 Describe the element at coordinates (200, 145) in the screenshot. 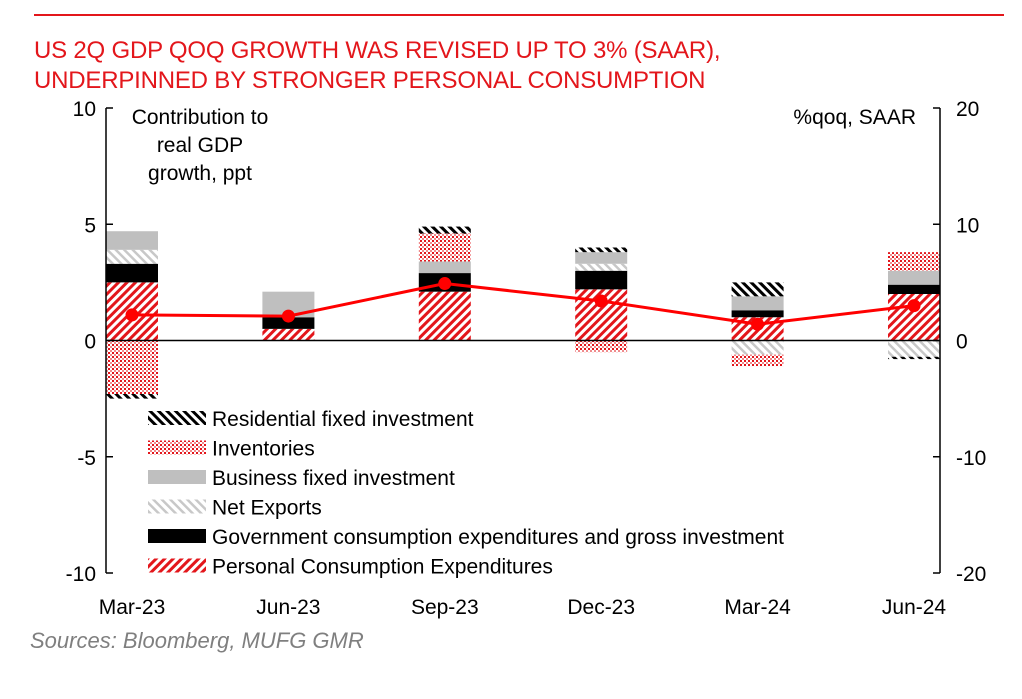

I see `left-axis-title-line: real GDP` at that location.